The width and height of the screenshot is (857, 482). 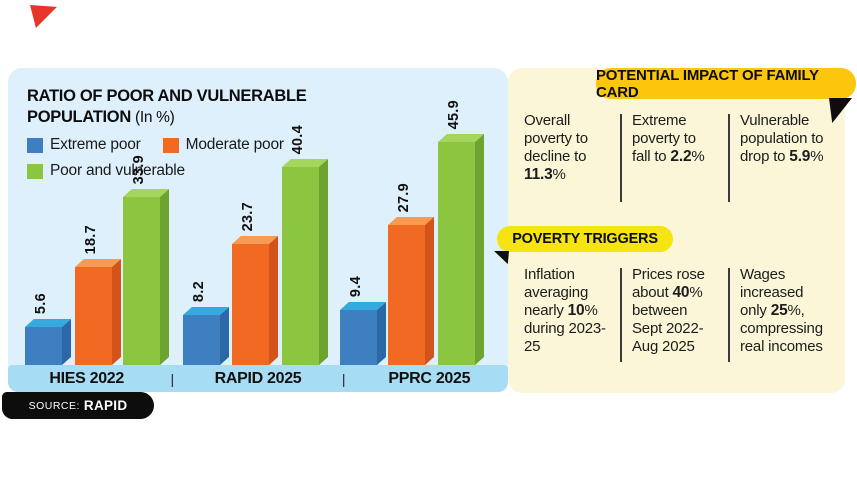 I want to click on bar-poor-vulnerable-rapid2025: 40.4, so click(x=305, y=245).